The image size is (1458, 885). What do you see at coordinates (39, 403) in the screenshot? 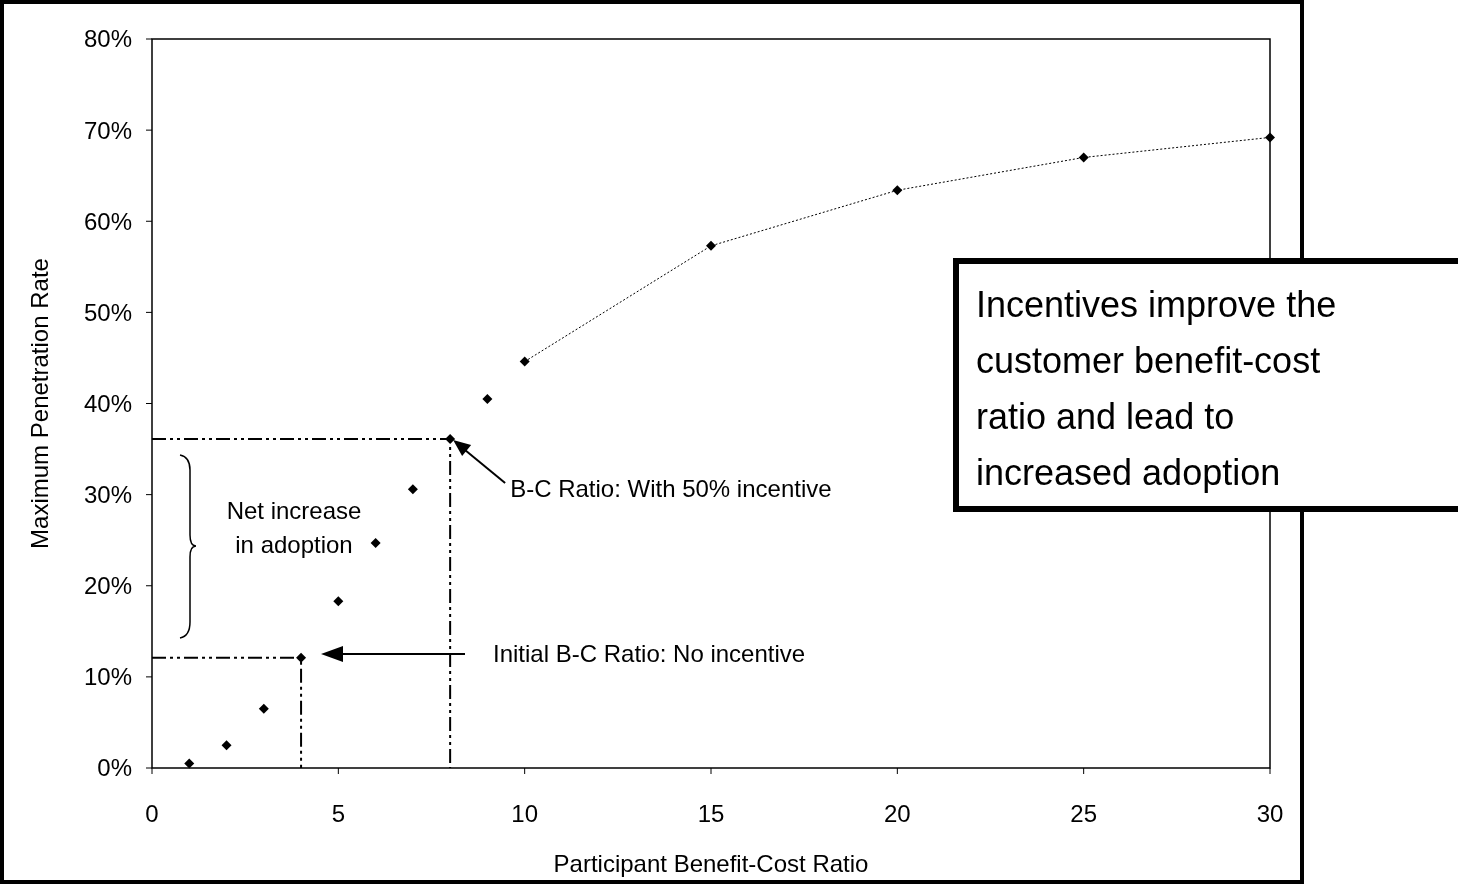
I see `y-axis-title: Maximum Penetration Rate` at bounding box center [39, 403].